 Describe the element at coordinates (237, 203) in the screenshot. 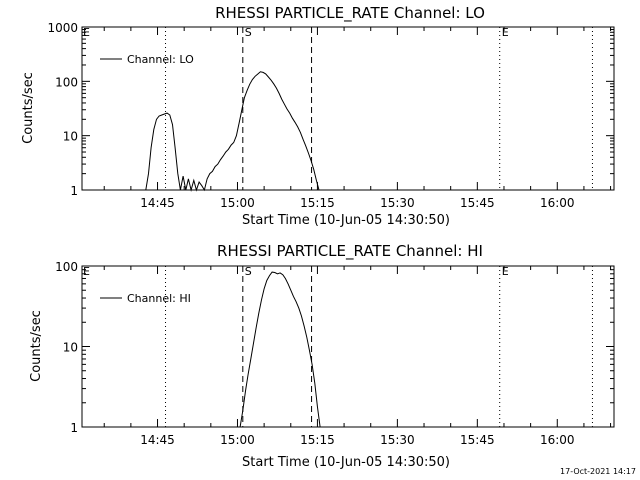

I see `lo-x-tick-label-1: 15:00` at that location.